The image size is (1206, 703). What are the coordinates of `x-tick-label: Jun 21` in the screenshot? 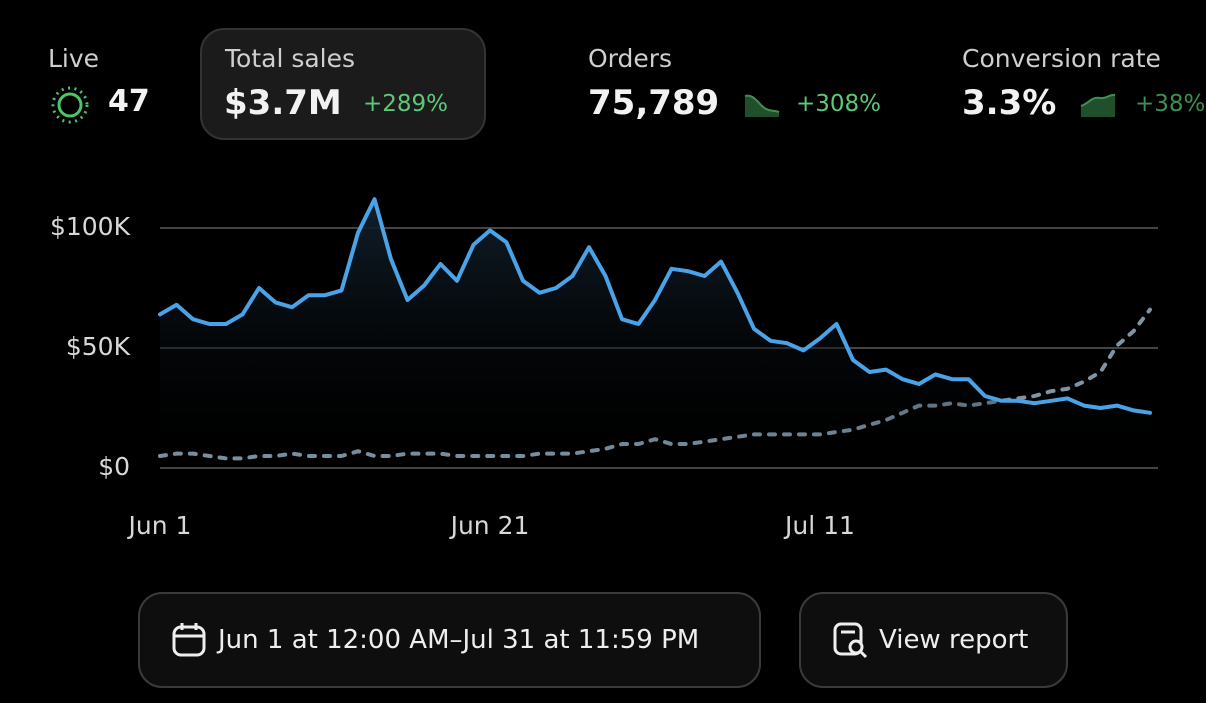 It's located at (489, 525).